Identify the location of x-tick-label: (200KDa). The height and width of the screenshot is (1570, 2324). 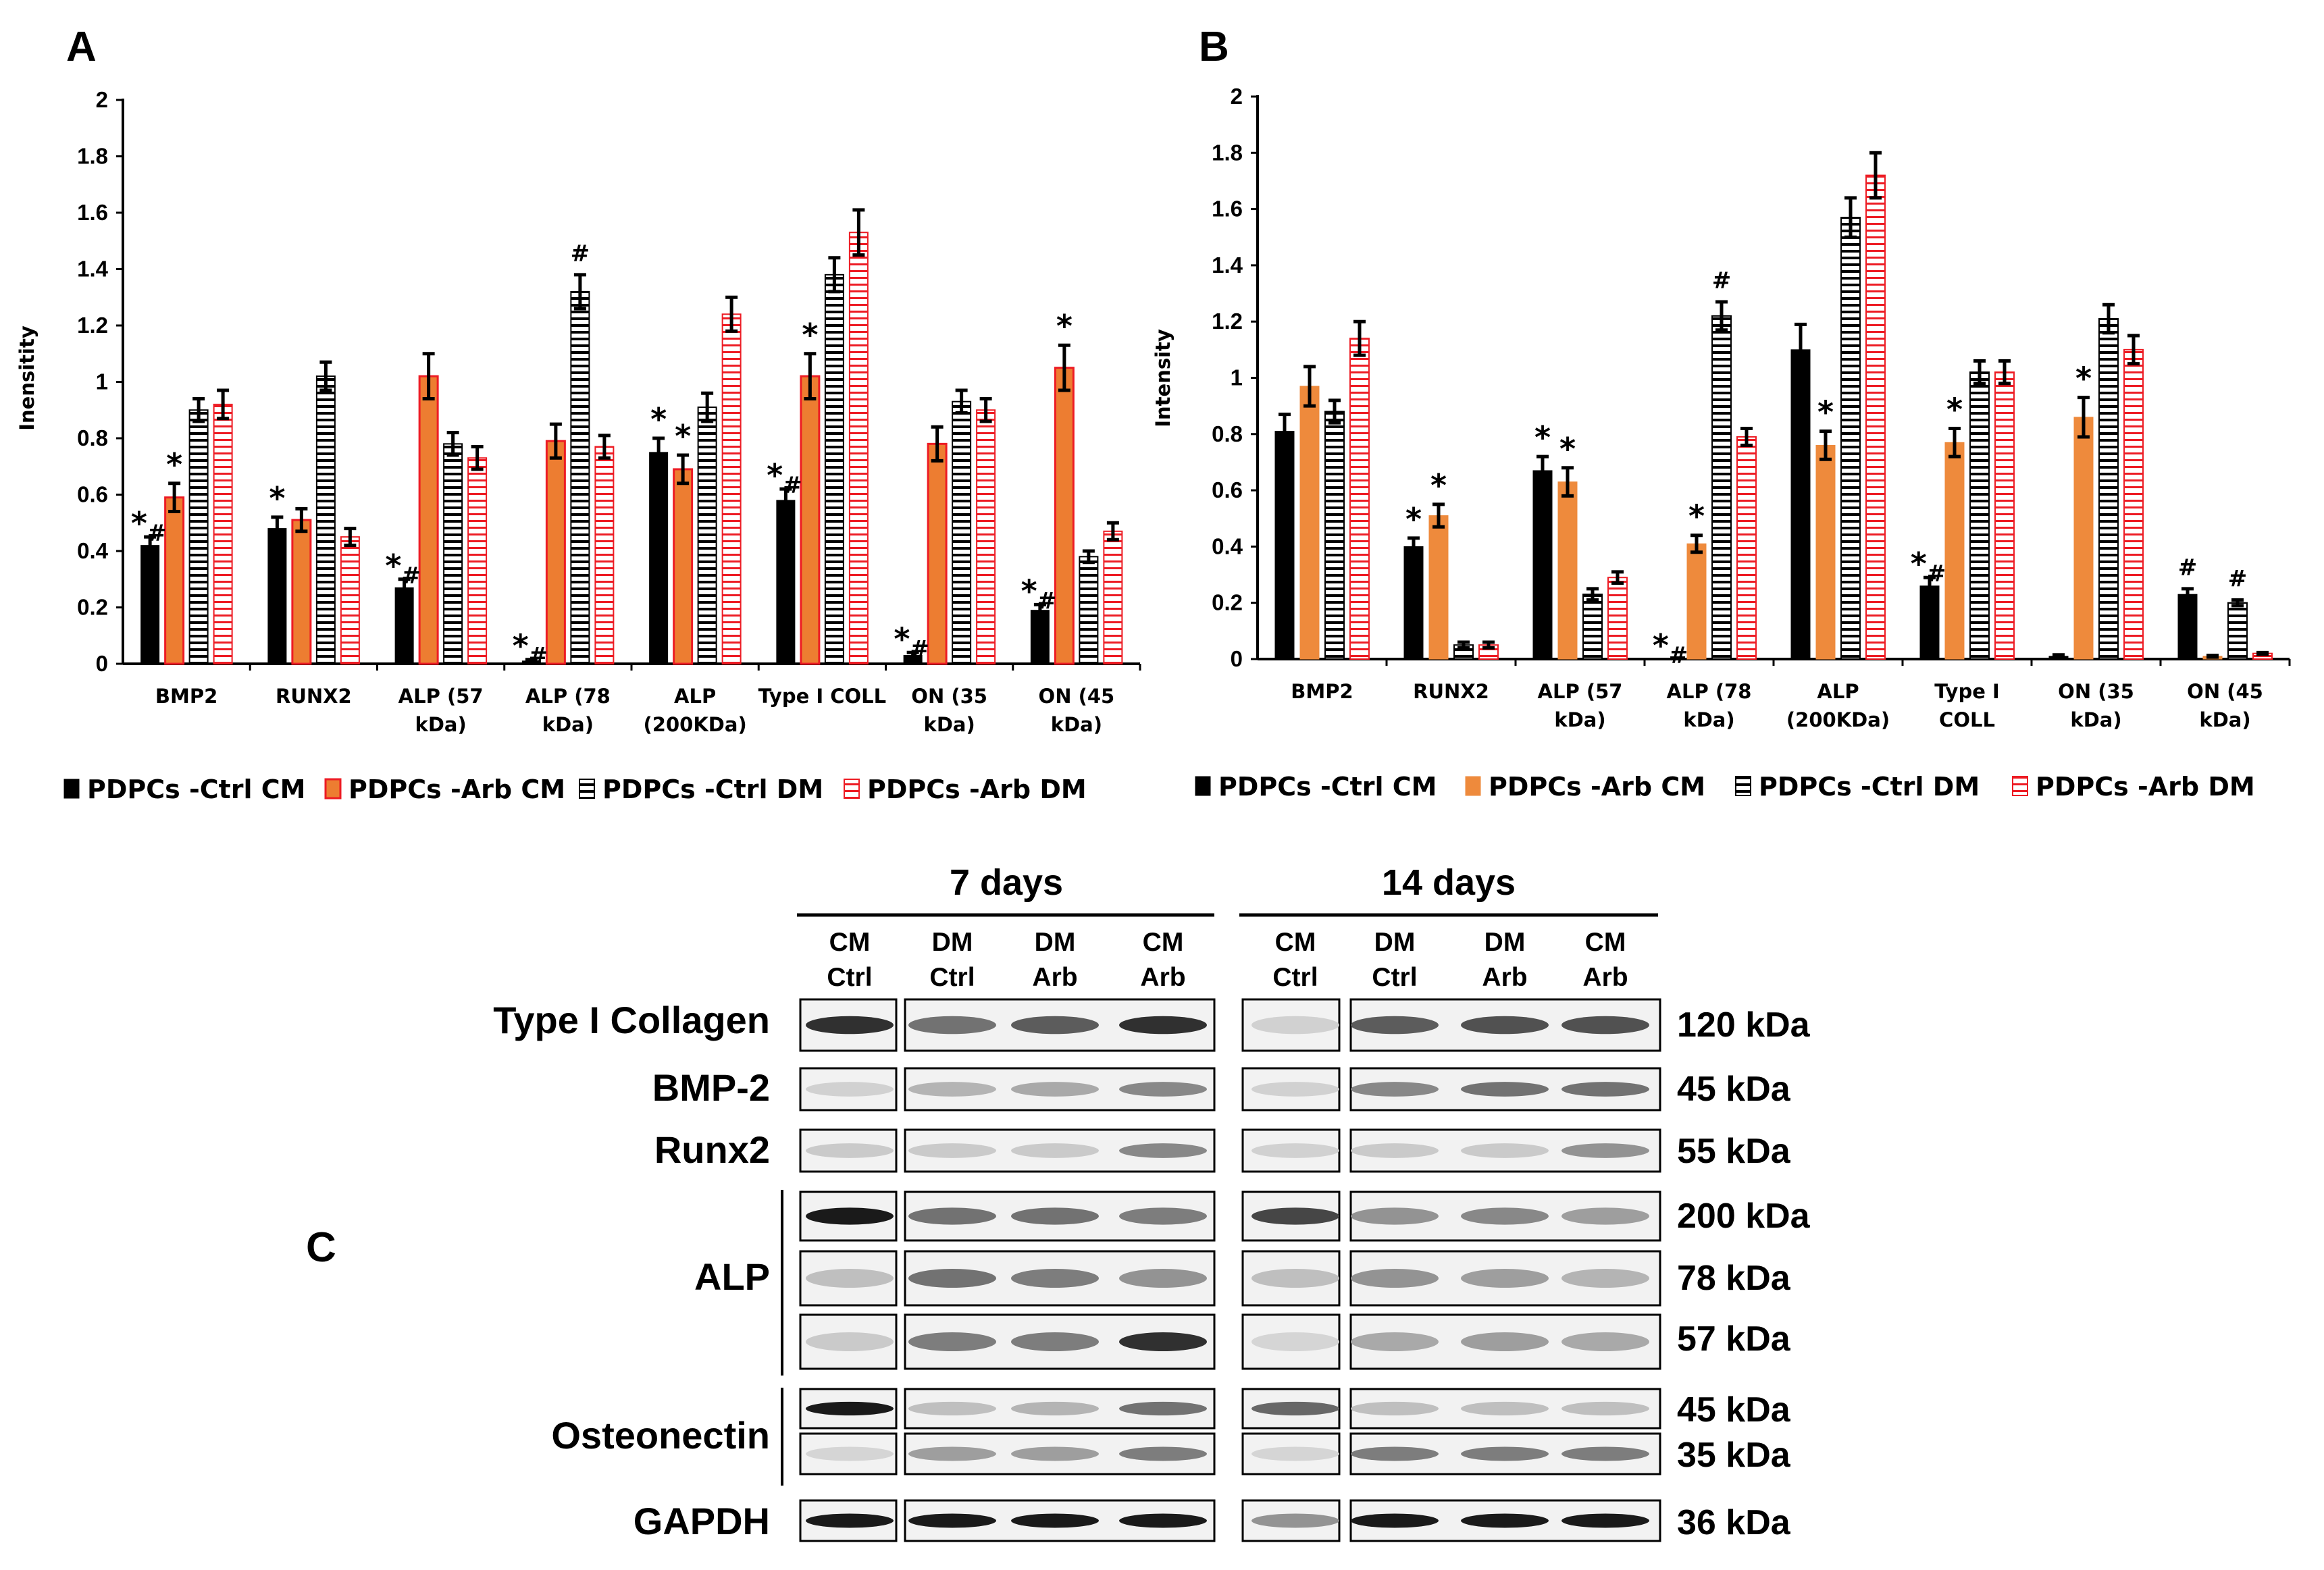
(696, 724).